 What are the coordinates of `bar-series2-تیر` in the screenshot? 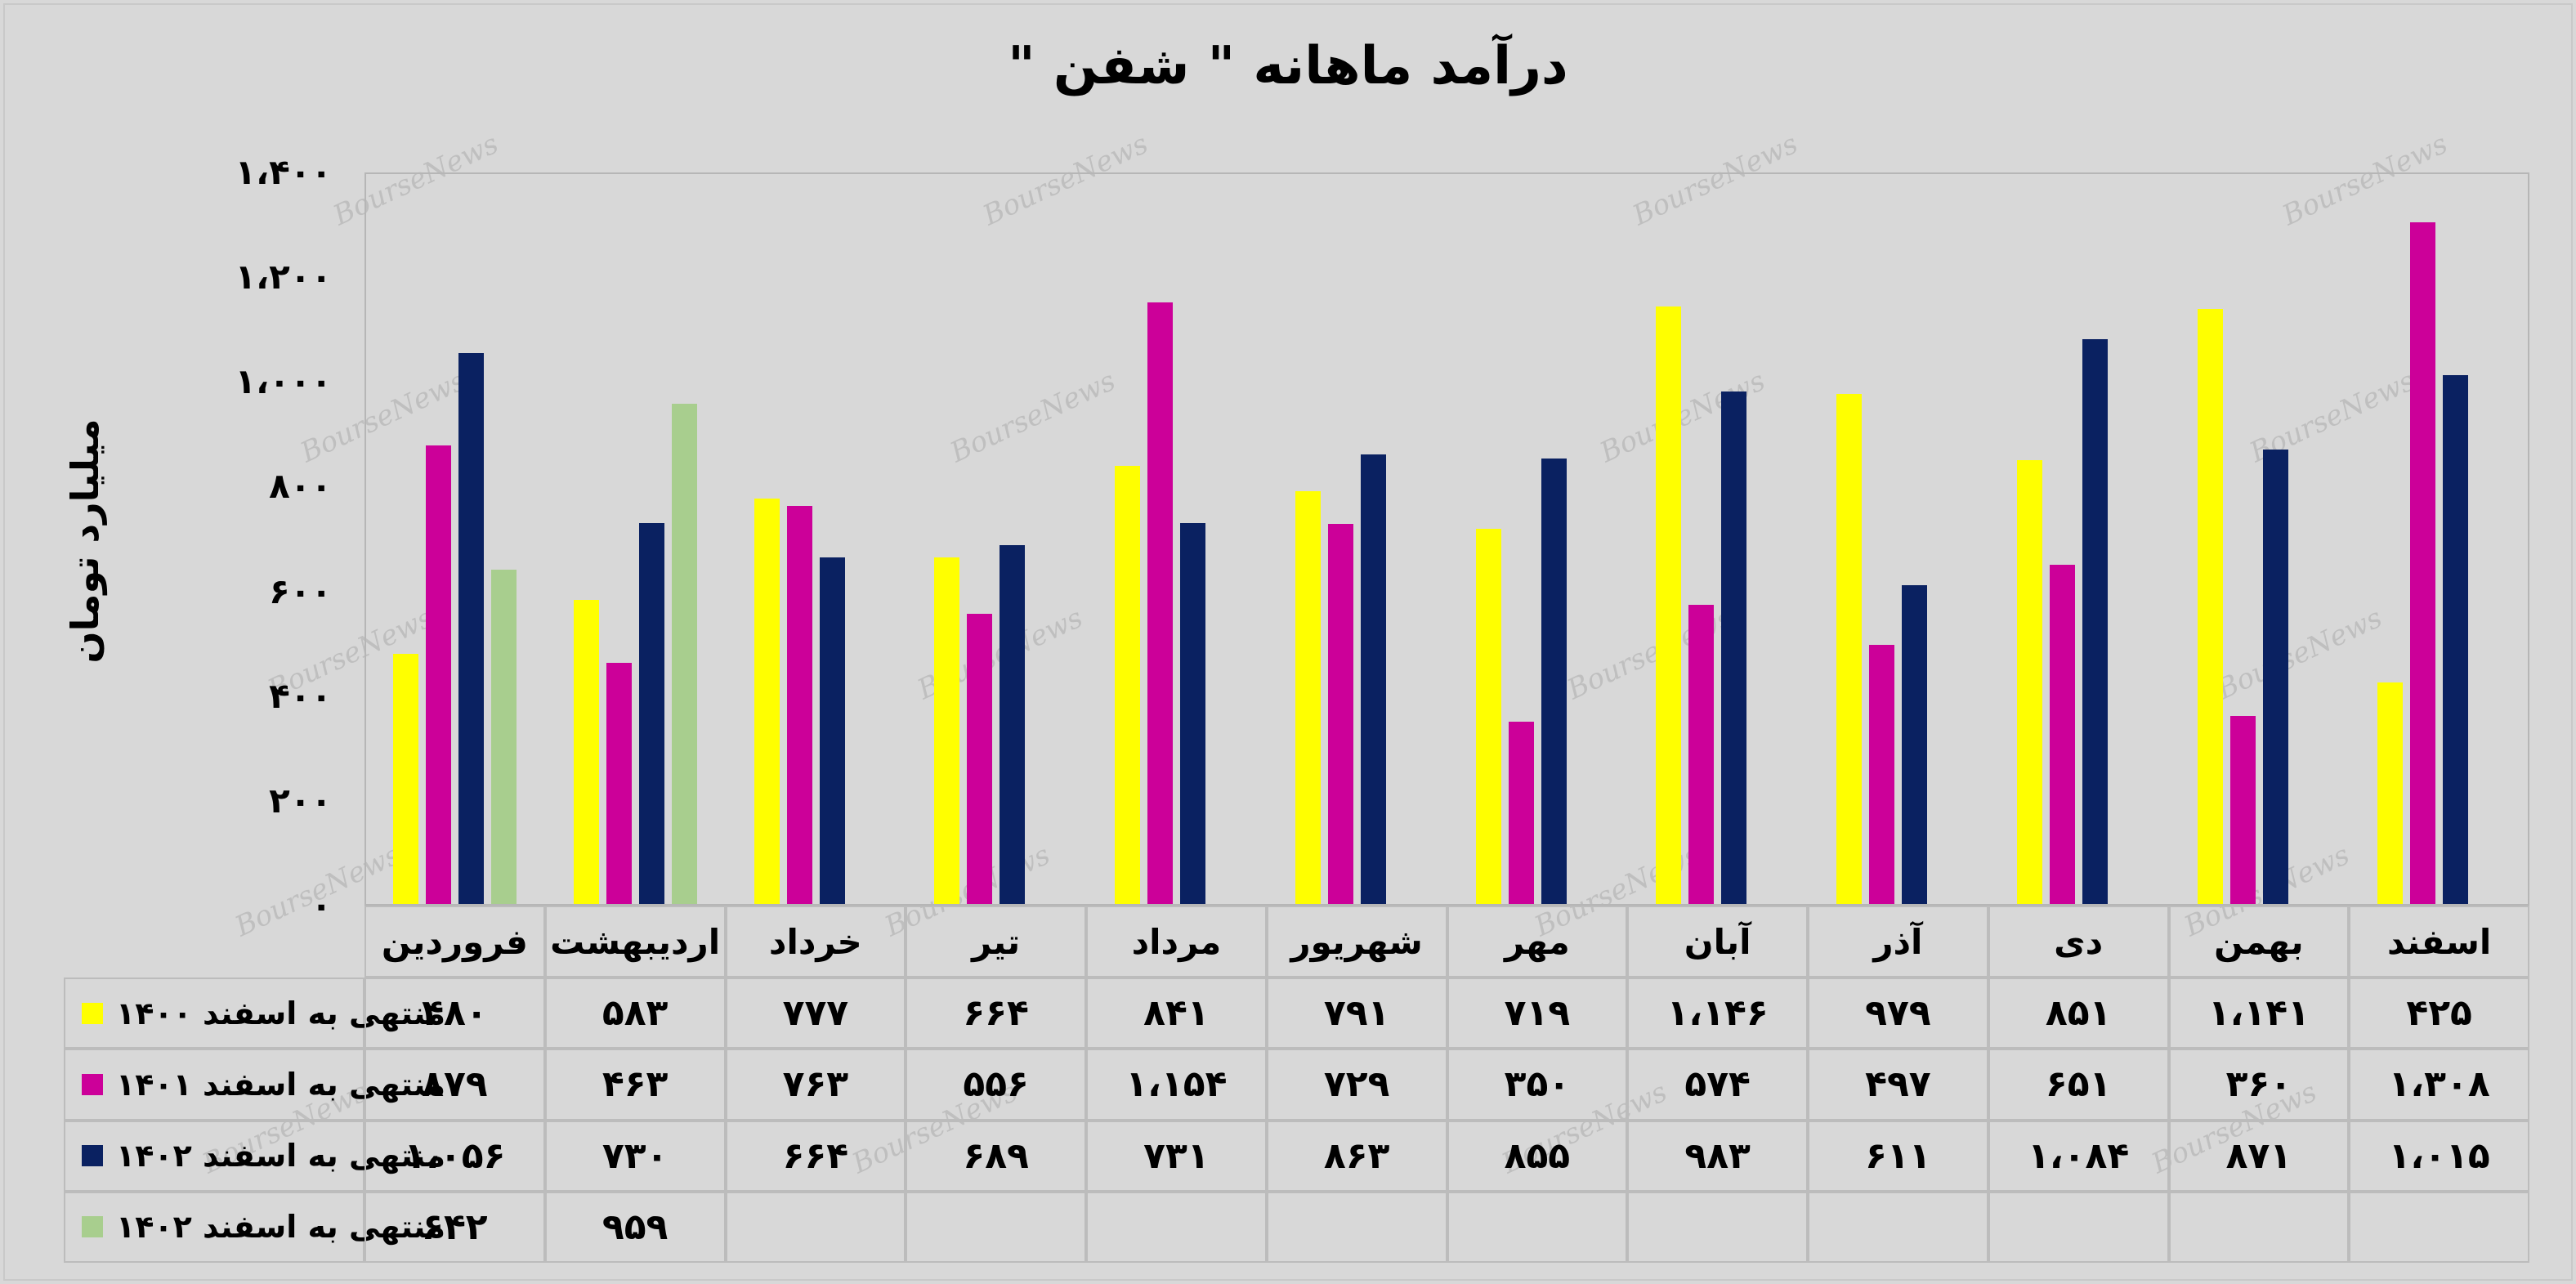 It's located at (980, 759).